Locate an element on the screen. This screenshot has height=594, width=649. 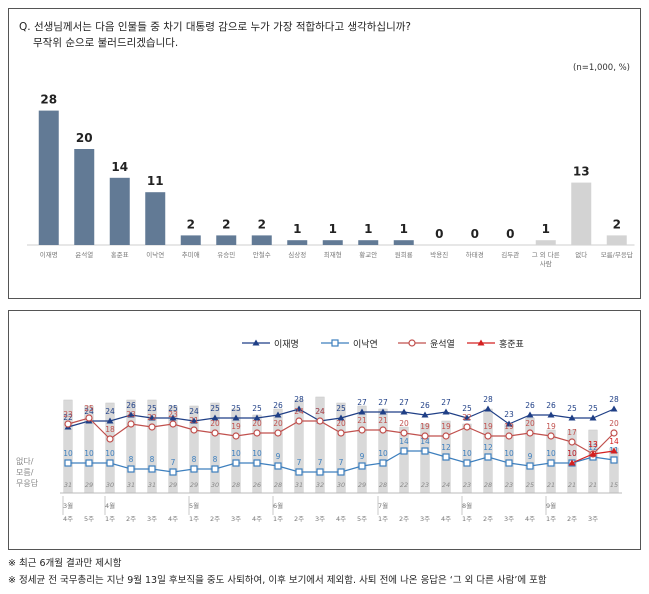
question-line-2: 무작위 순으로 불러드리겠습니다. is located at coordinates (106, 43).